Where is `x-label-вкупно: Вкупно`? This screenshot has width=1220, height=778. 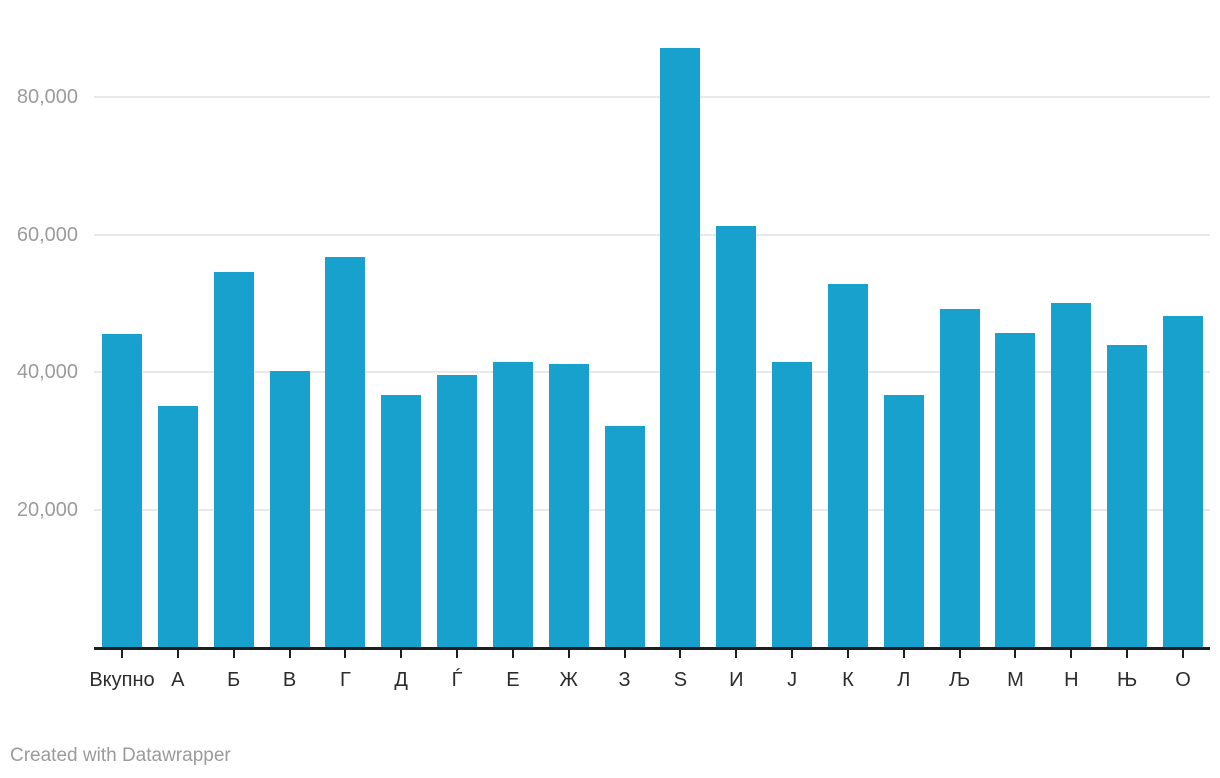
x-label-вкупно: Вкупно is located at coordinates (122, 680).